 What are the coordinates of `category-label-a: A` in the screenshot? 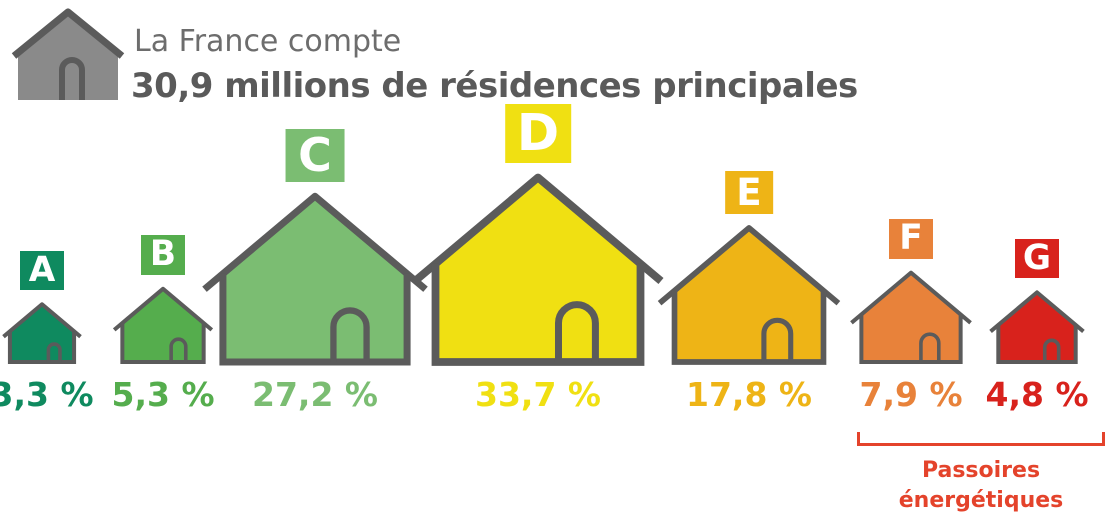 It's located at (42, 270).